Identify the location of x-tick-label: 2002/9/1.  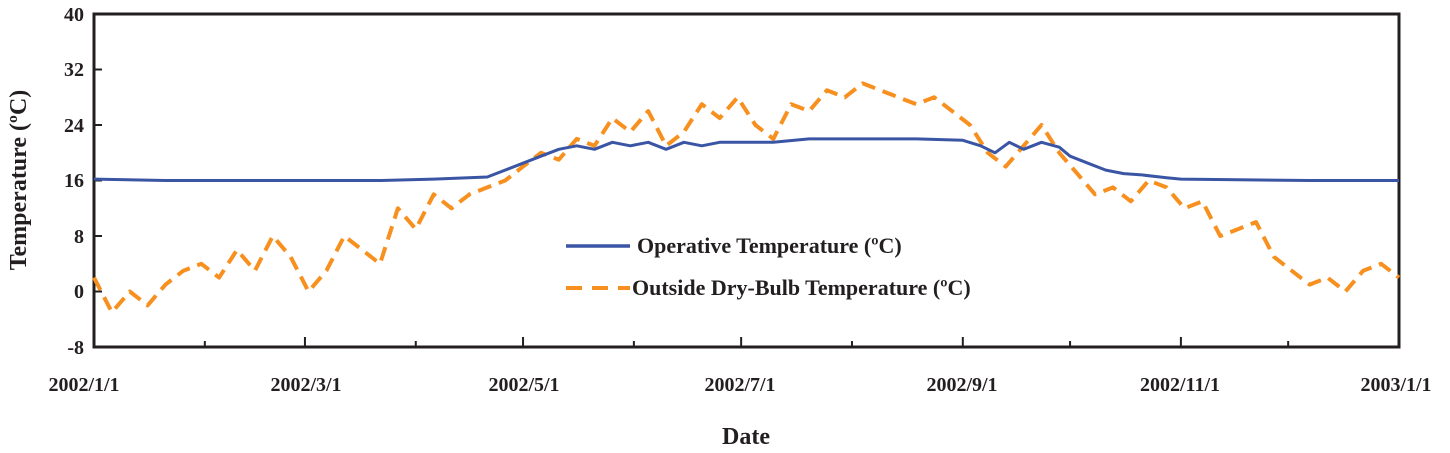
(961, 385).